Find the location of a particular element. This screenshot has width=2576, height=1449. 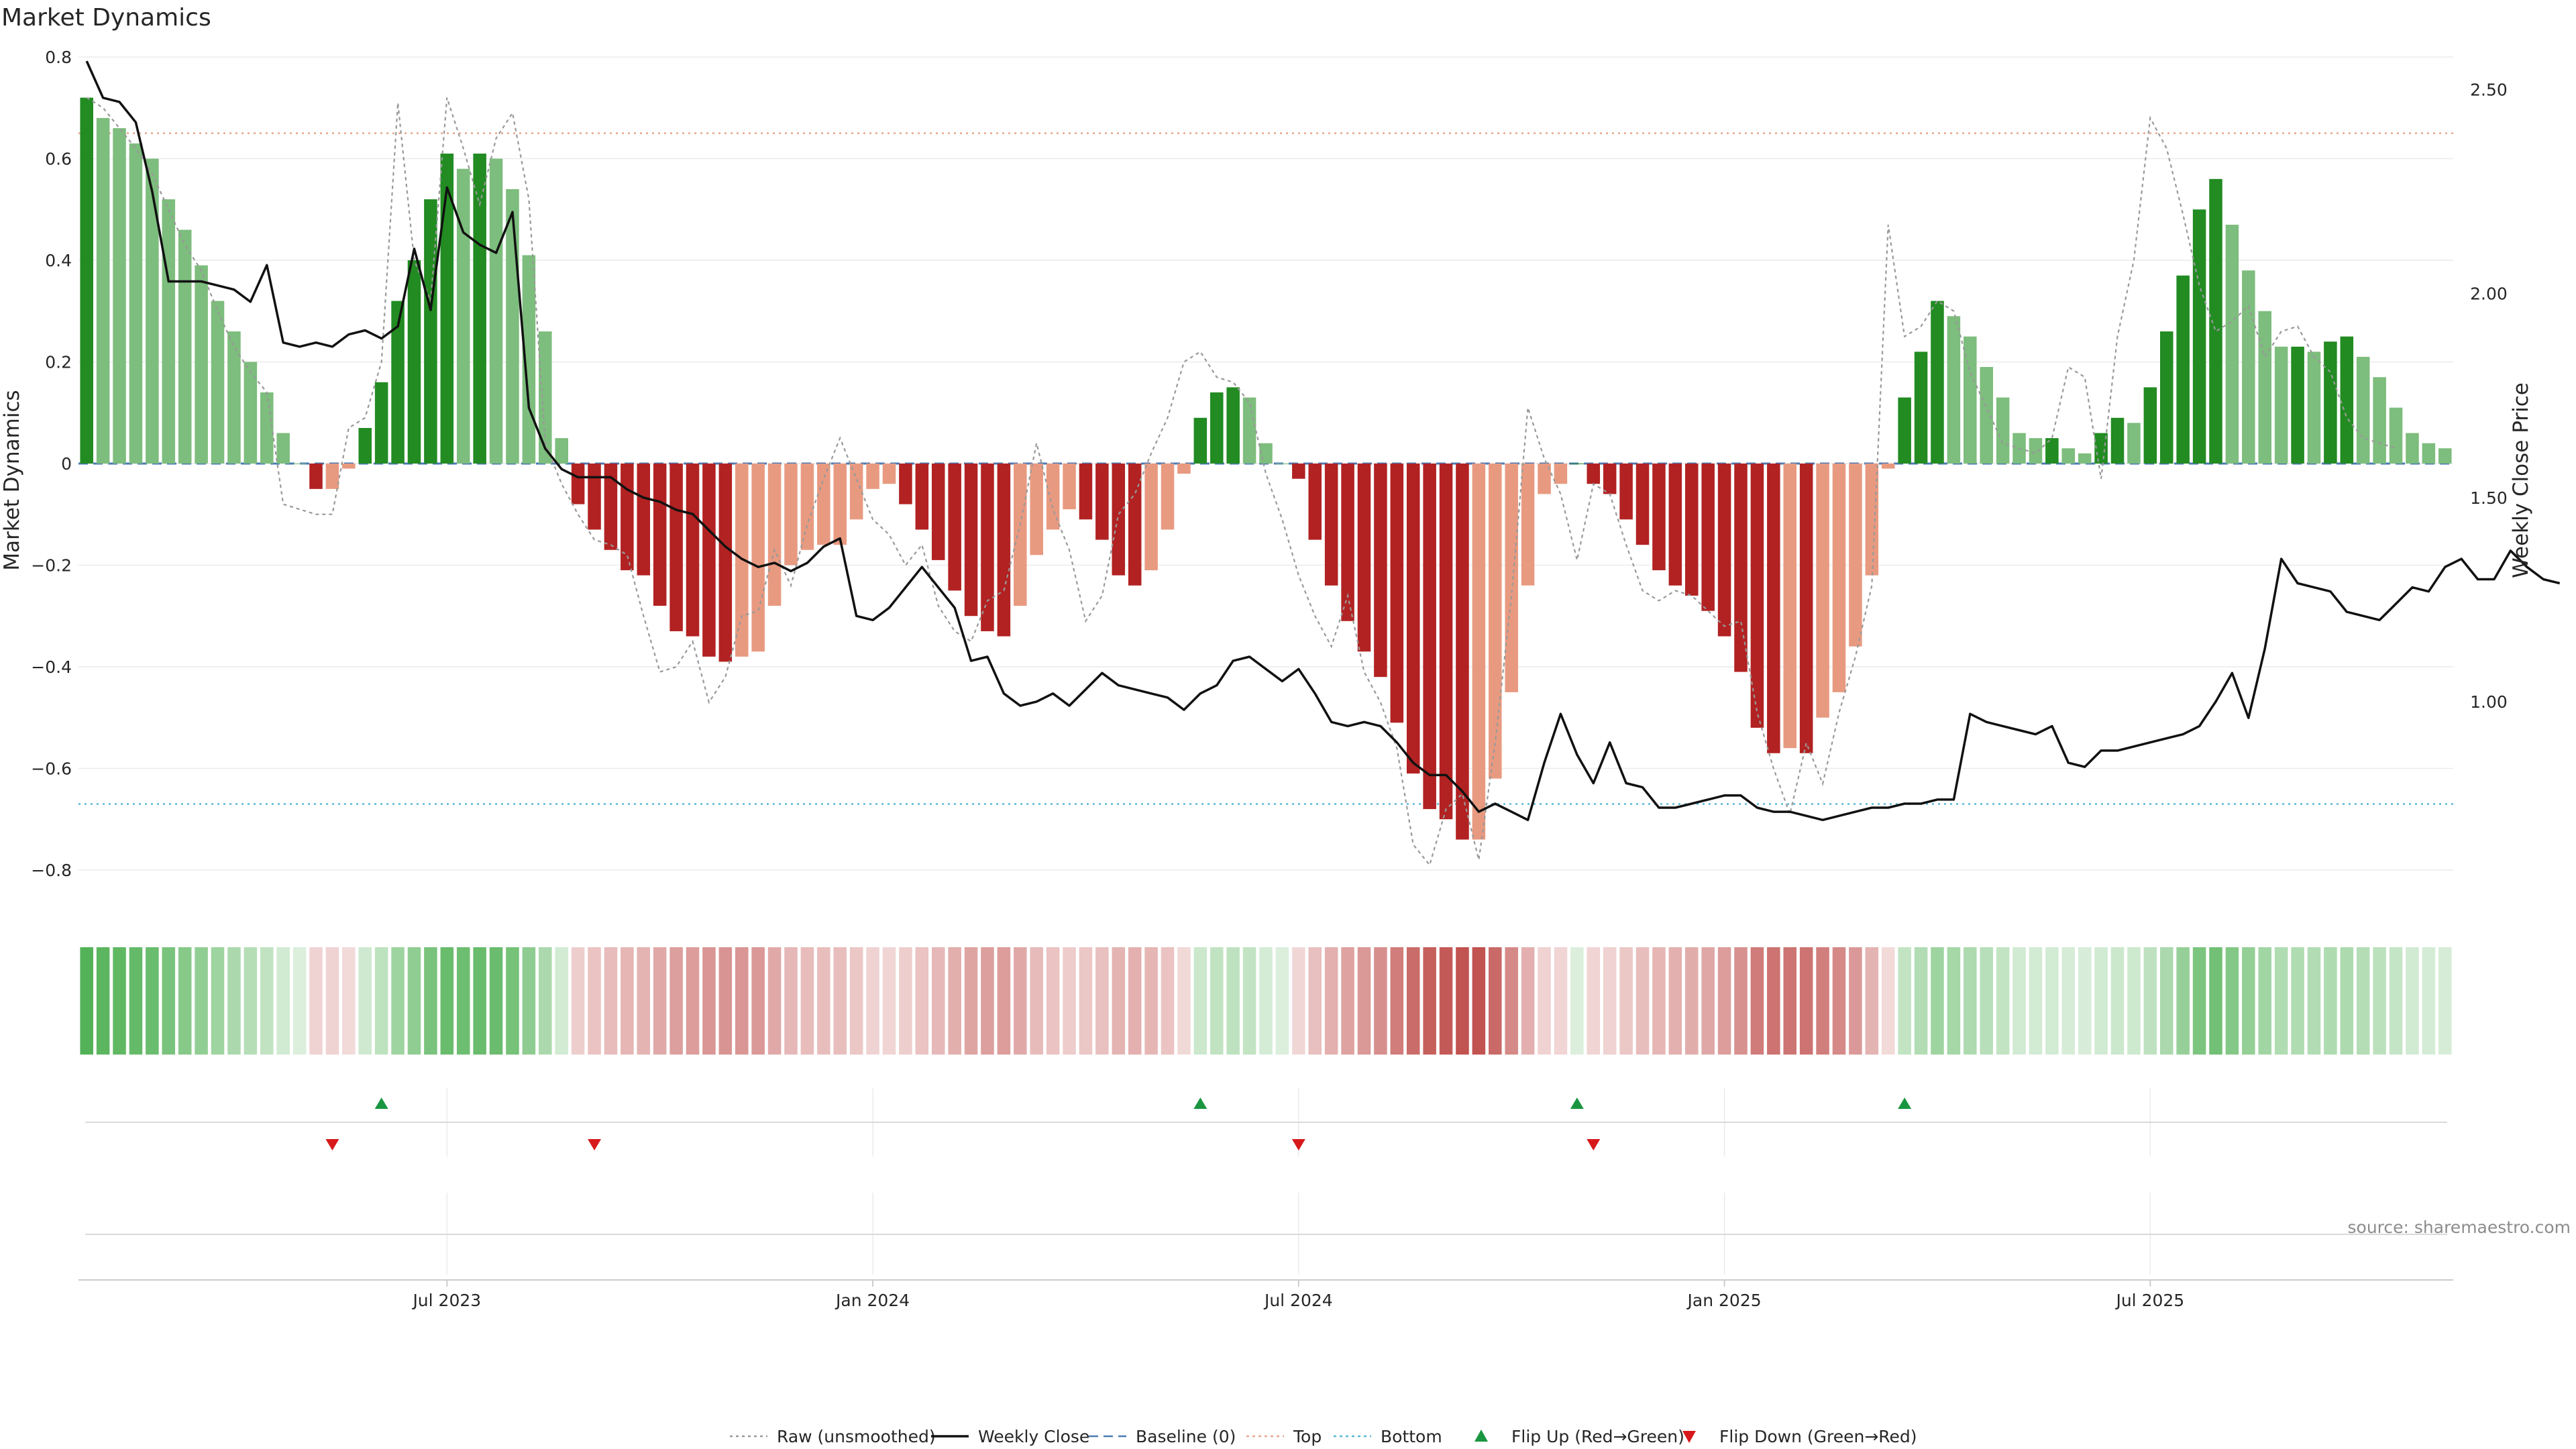

legend-item: Top is located at coordinates (1284, 1436).